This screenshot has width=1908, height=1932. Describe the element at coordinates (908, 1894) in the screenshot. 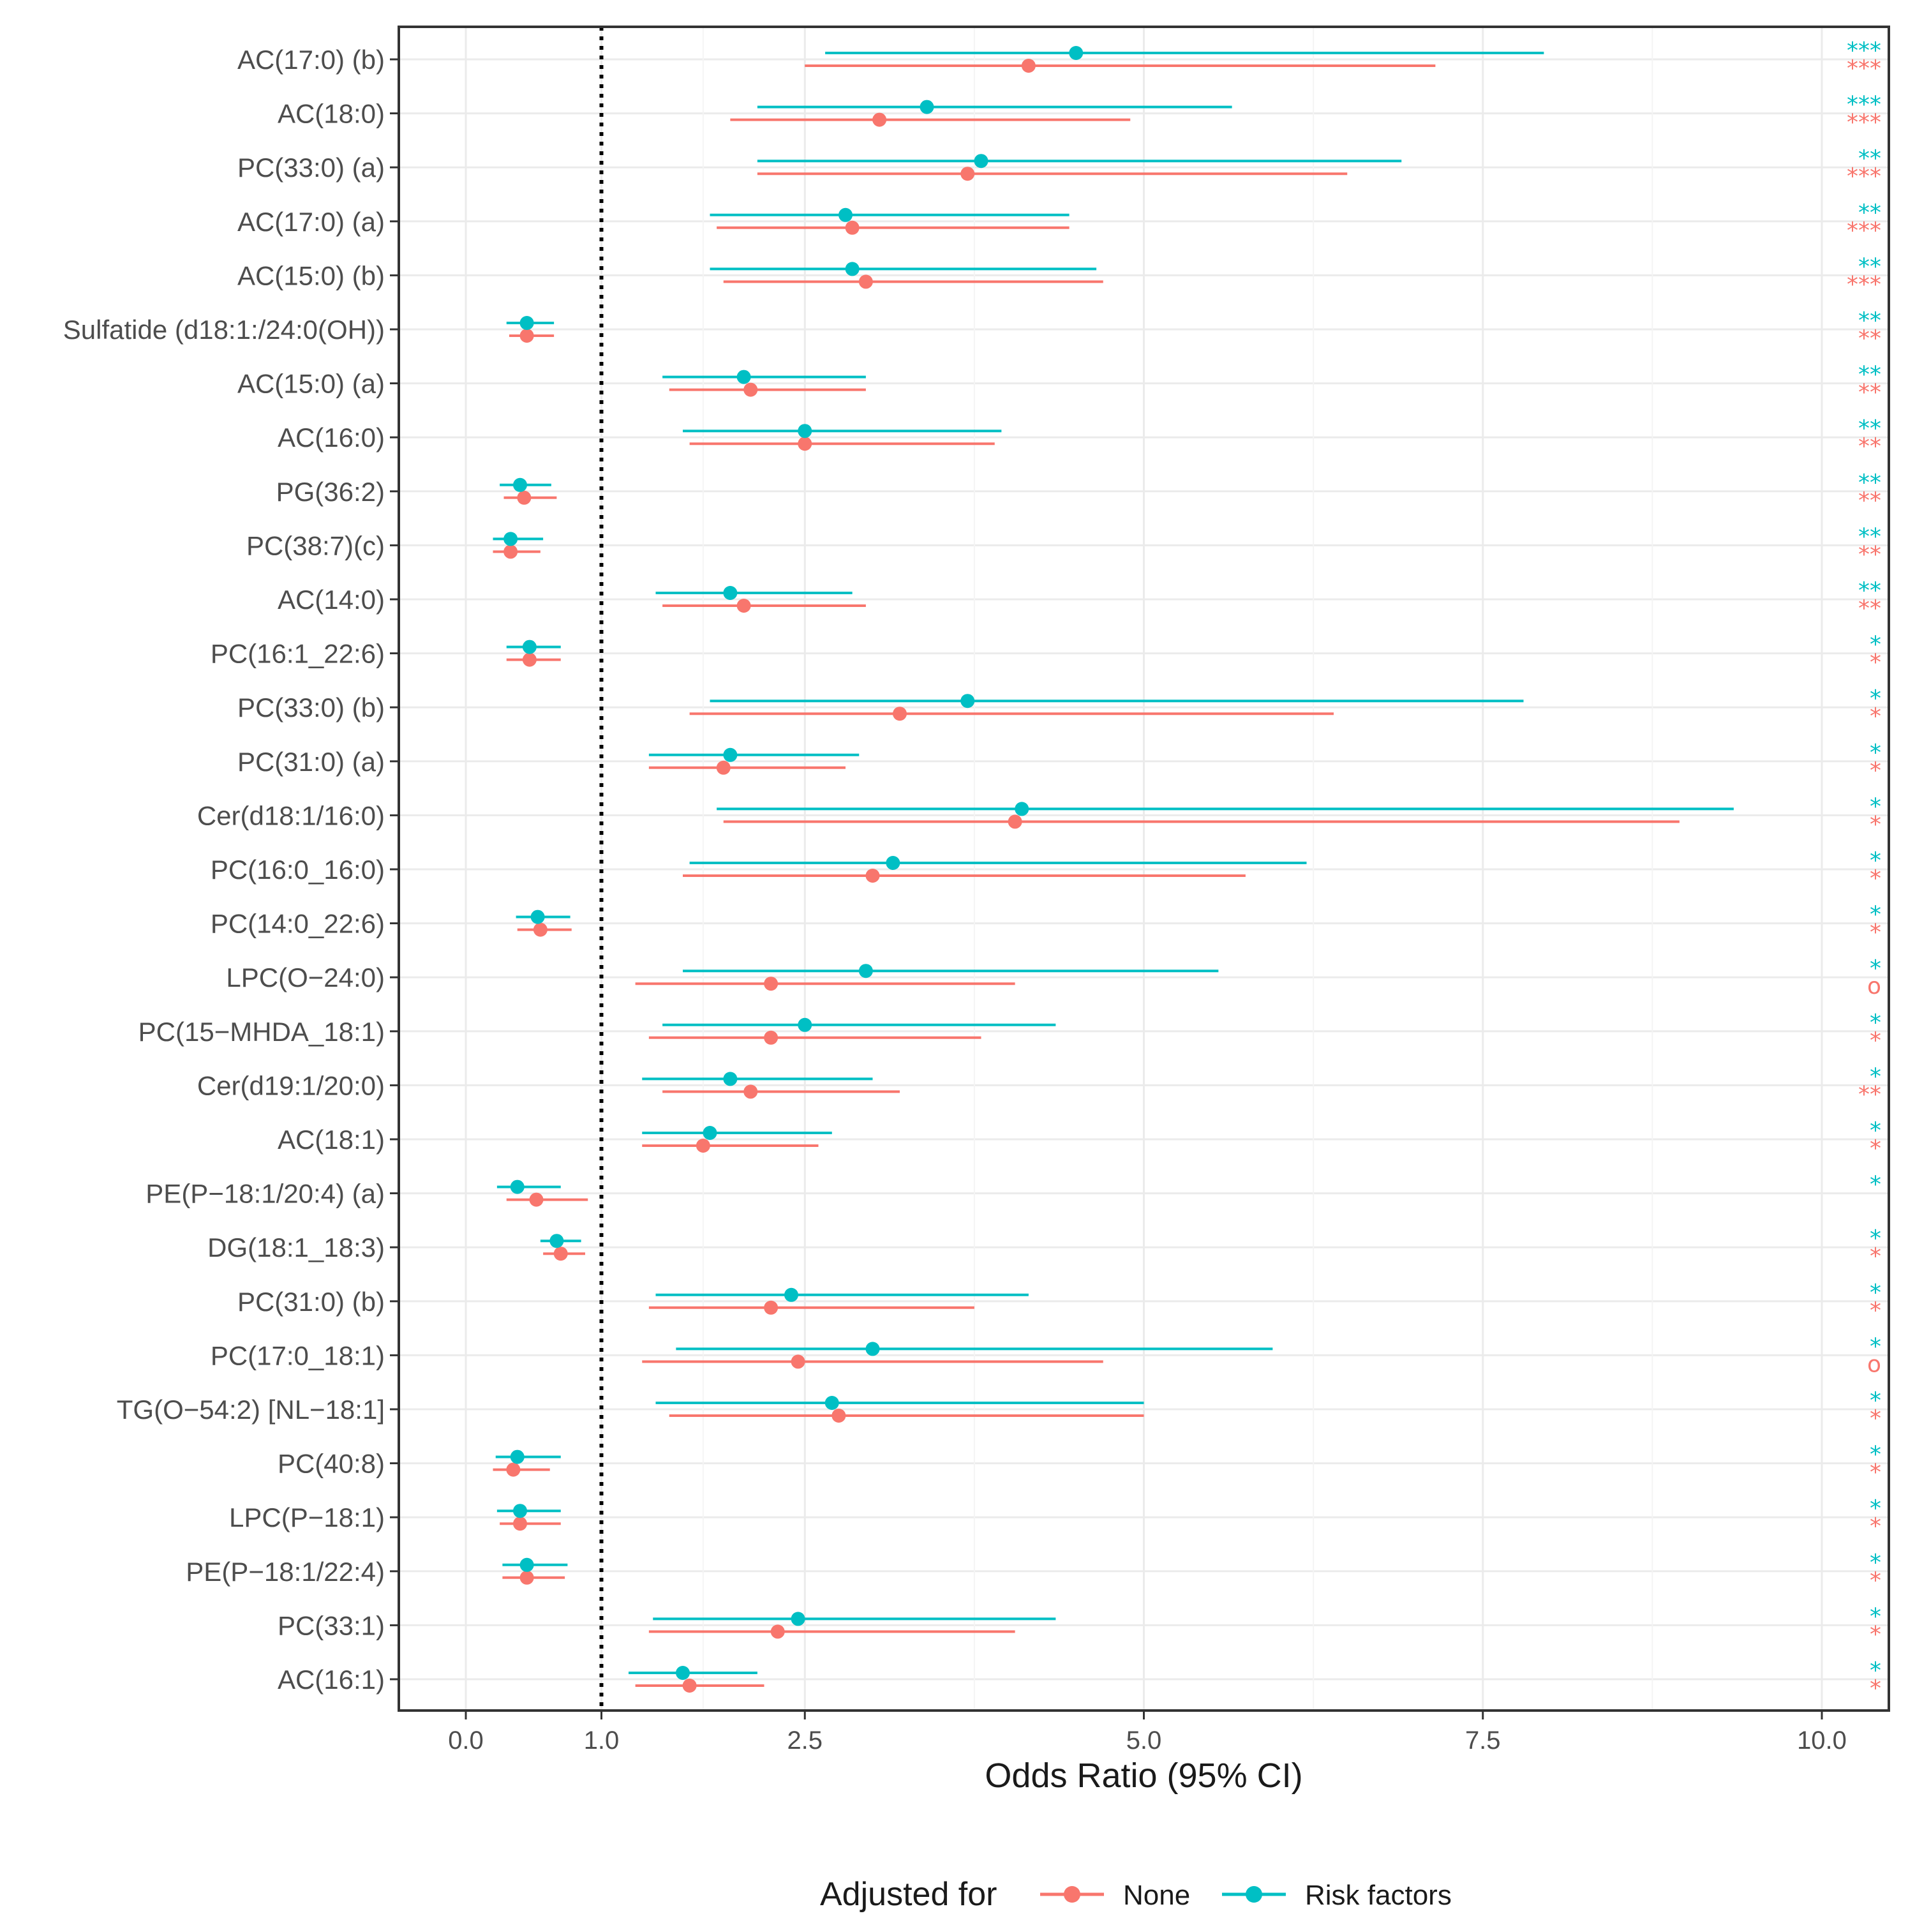

I see `legend-title: Adjusted for` at that location.